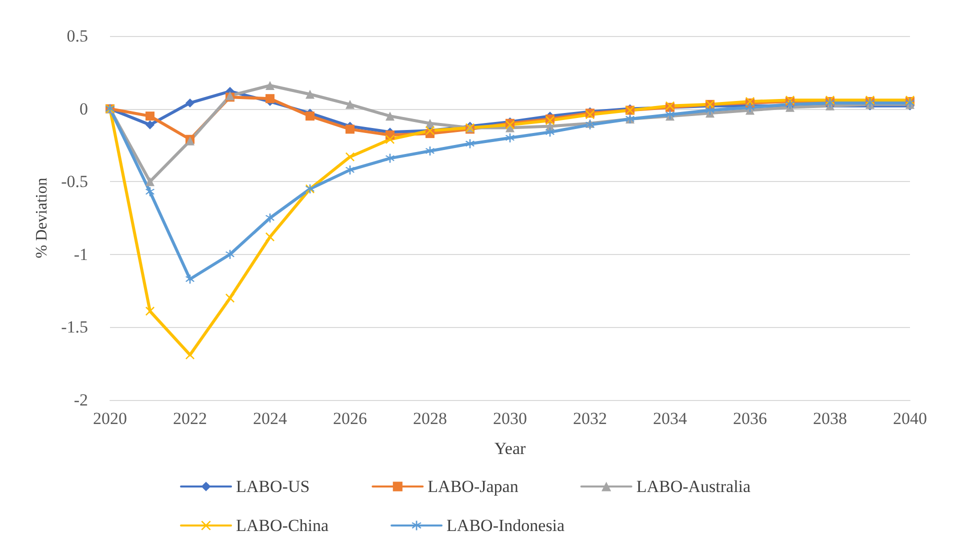 This screenshot has width=955, height=549. What do you see at coordinates (350, 418) in the screenshot?
I see `x-tick-label: 2026` at bounding box center [350, 418].